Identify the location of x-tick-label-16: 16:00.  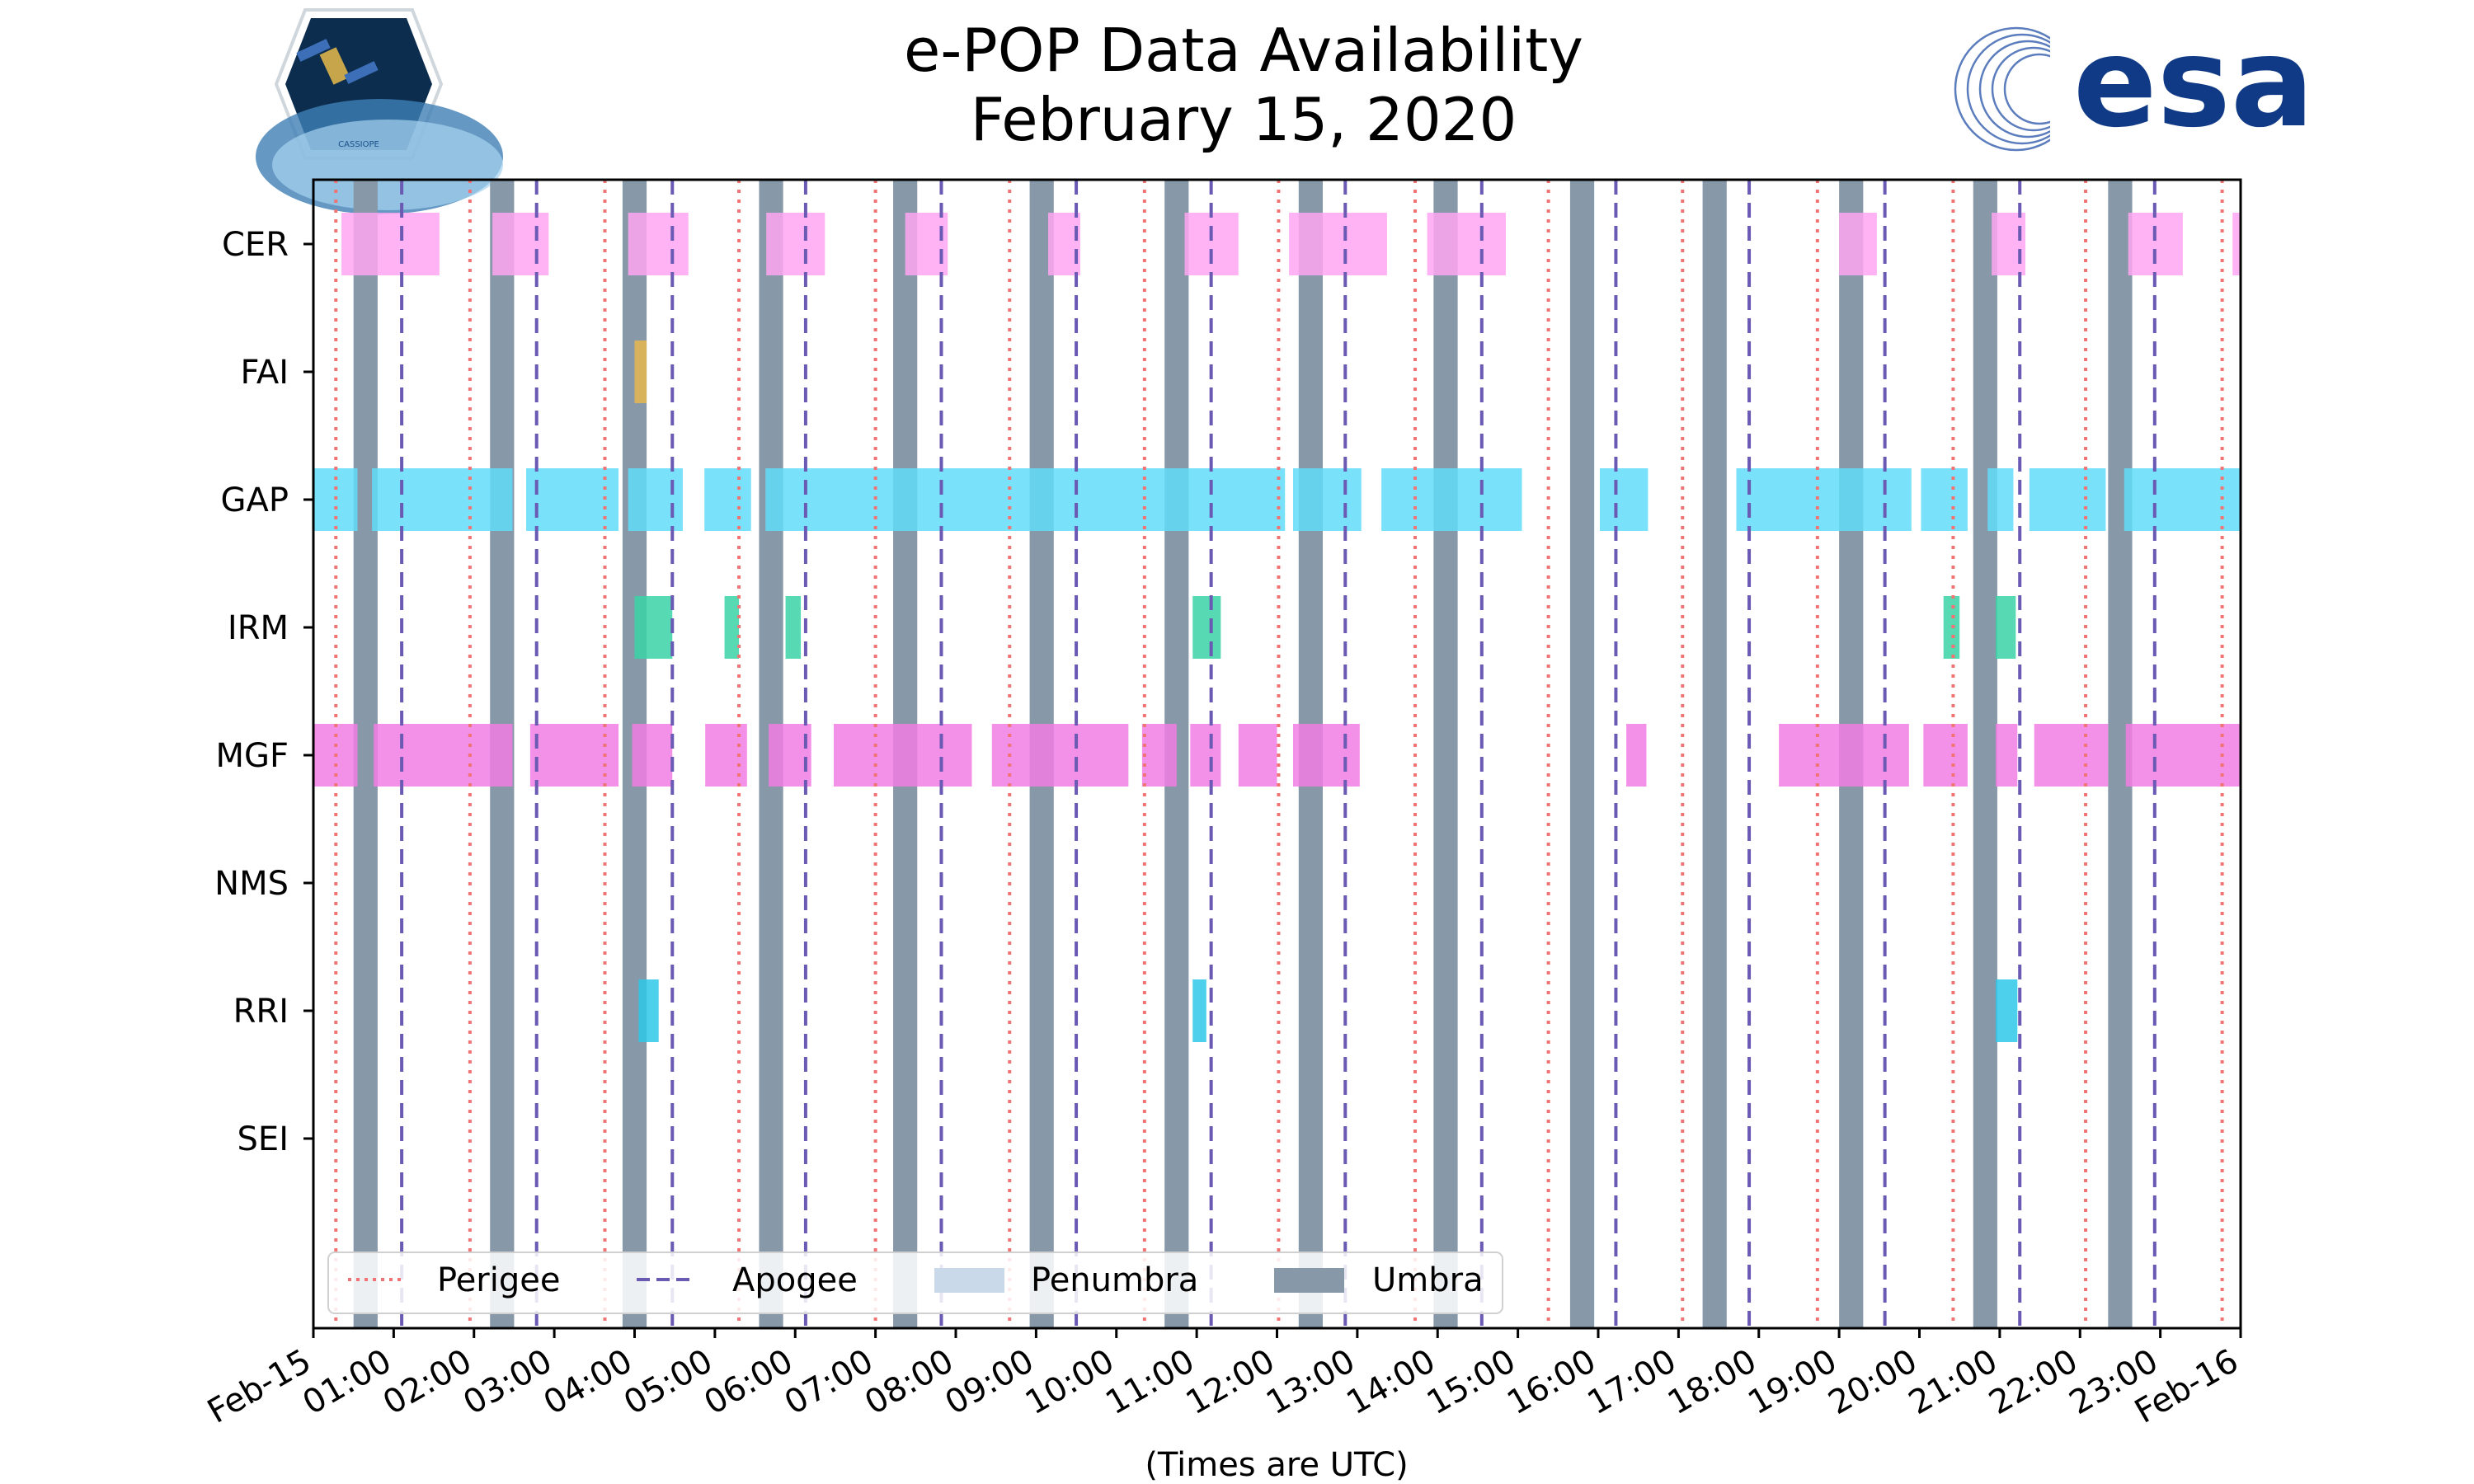
(1551, 1382).